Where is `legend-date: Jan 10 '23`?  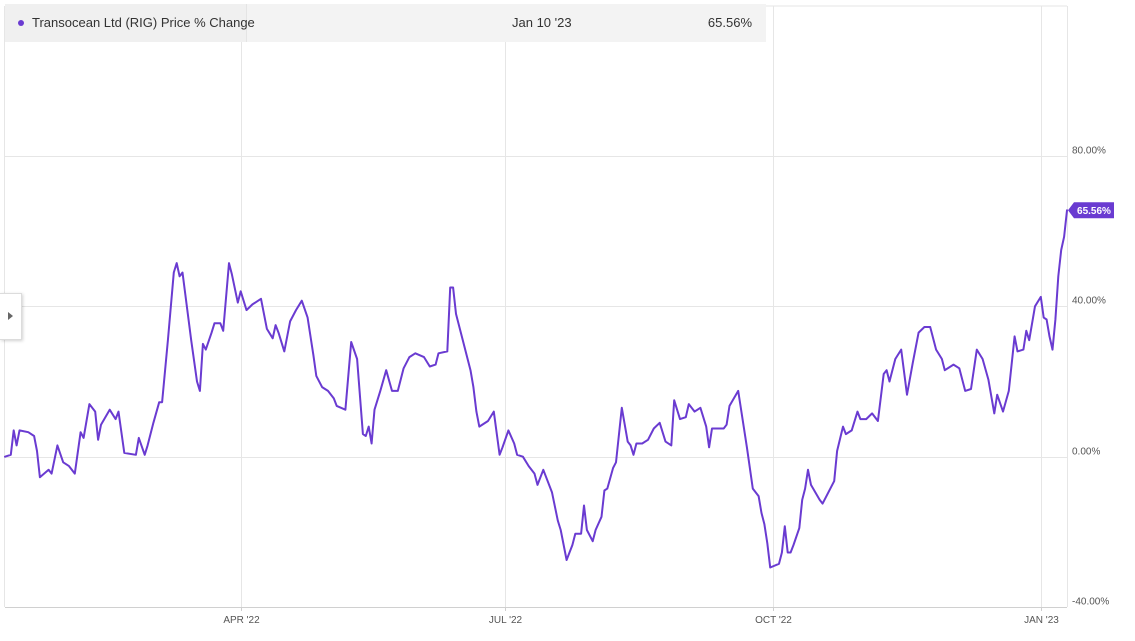 legend-date: Jan 10 '23 is located at coordinates (542, 22).